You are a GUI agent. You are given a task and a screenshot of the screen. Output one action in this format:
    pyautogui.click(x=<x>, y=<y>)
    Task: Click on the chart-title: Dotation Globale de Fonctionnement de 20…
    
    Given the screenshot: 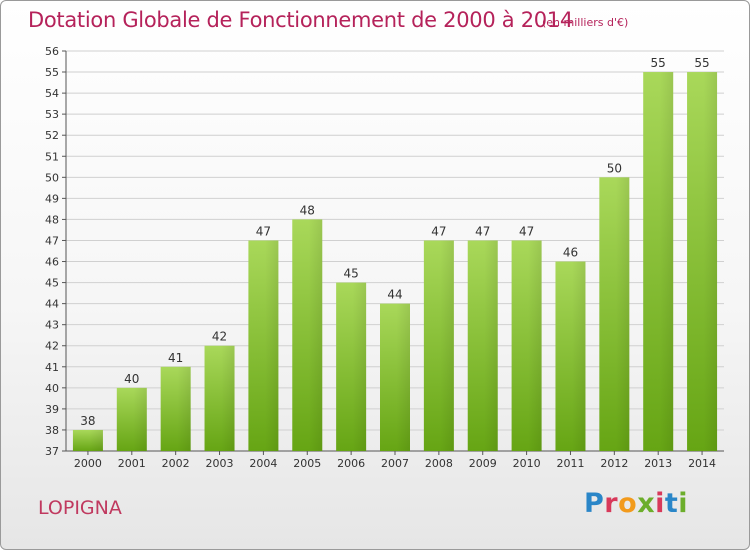 What is the action you would take?
    pyautogui.click(x=300, y=20)
    